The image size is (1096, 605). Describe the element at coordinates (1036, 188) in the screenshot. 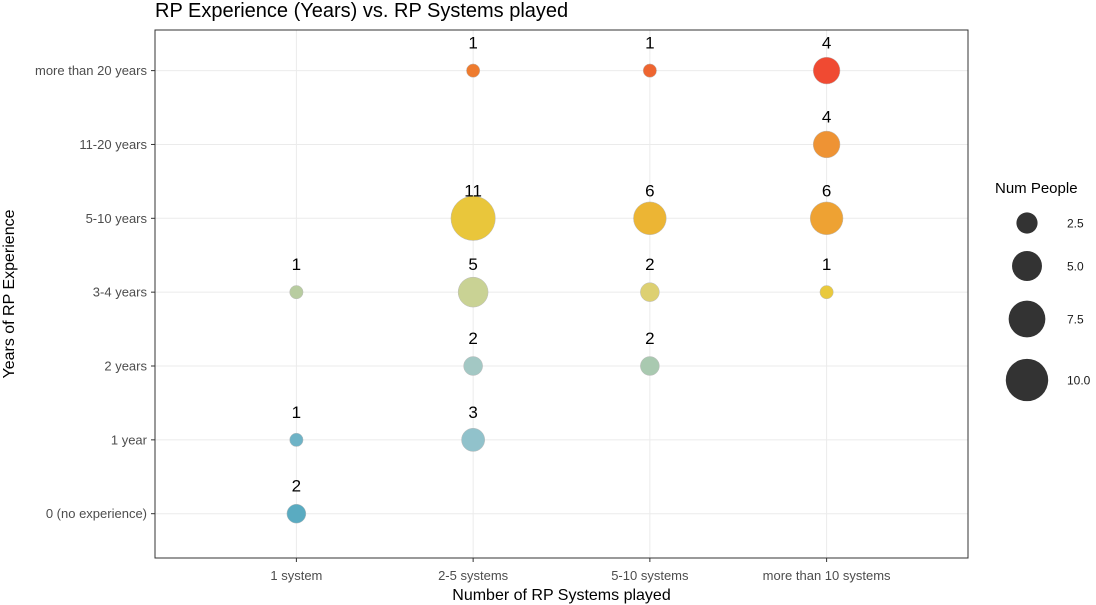

I see `legend-title: Num People` at that location.